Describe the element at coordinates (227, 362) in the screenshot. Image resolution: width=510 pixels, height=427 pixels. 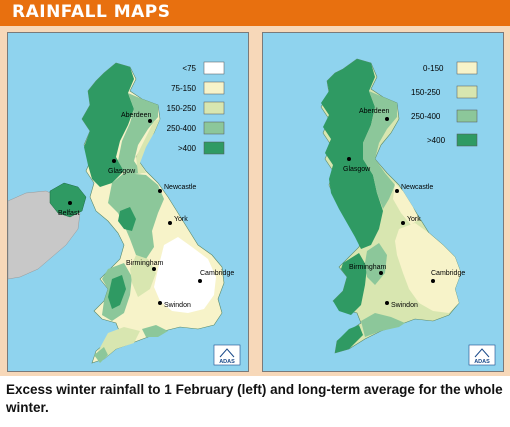
I see `adas-logo-left-text: ADAS` at that location.